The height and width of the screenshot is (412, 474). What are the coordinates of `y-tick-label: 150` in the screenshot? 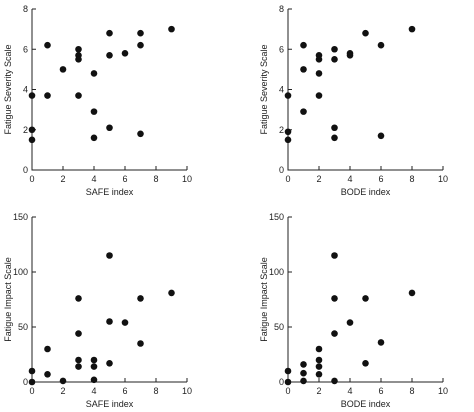 It's located at (20, 217).